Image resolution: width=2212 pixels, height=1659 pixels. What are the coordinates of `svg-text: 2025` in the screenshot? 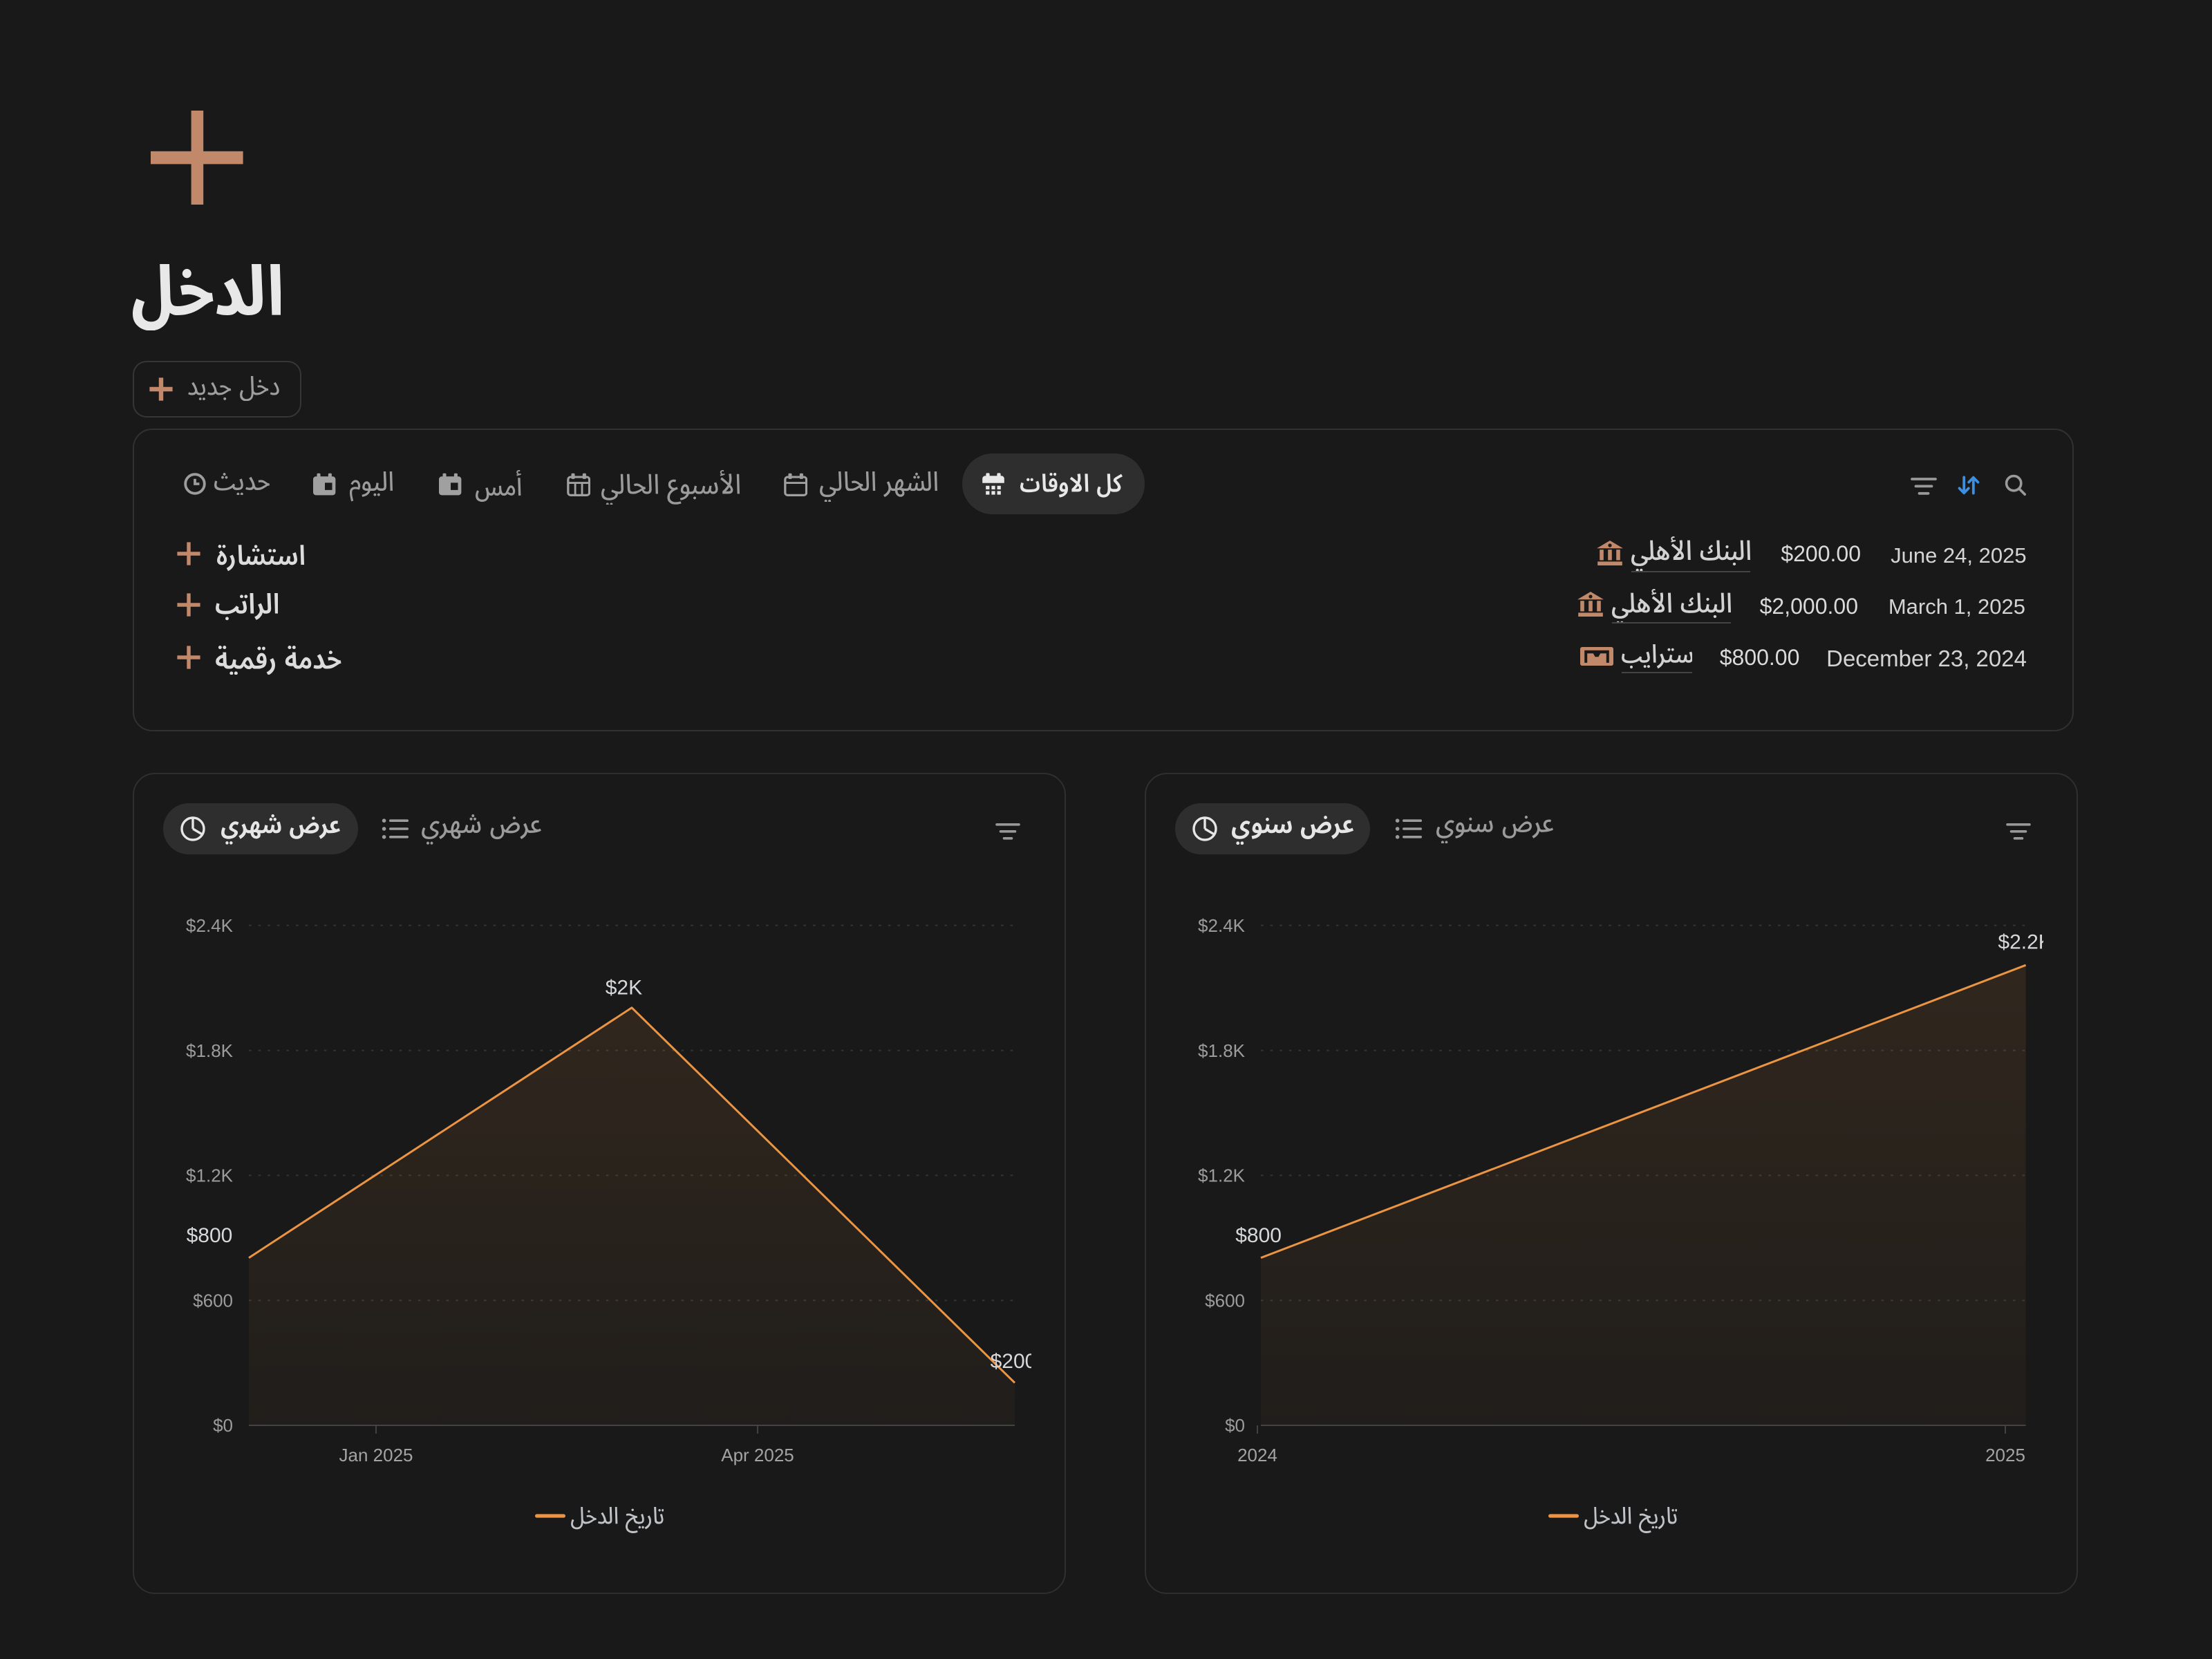 It's located at (2005, 1455).